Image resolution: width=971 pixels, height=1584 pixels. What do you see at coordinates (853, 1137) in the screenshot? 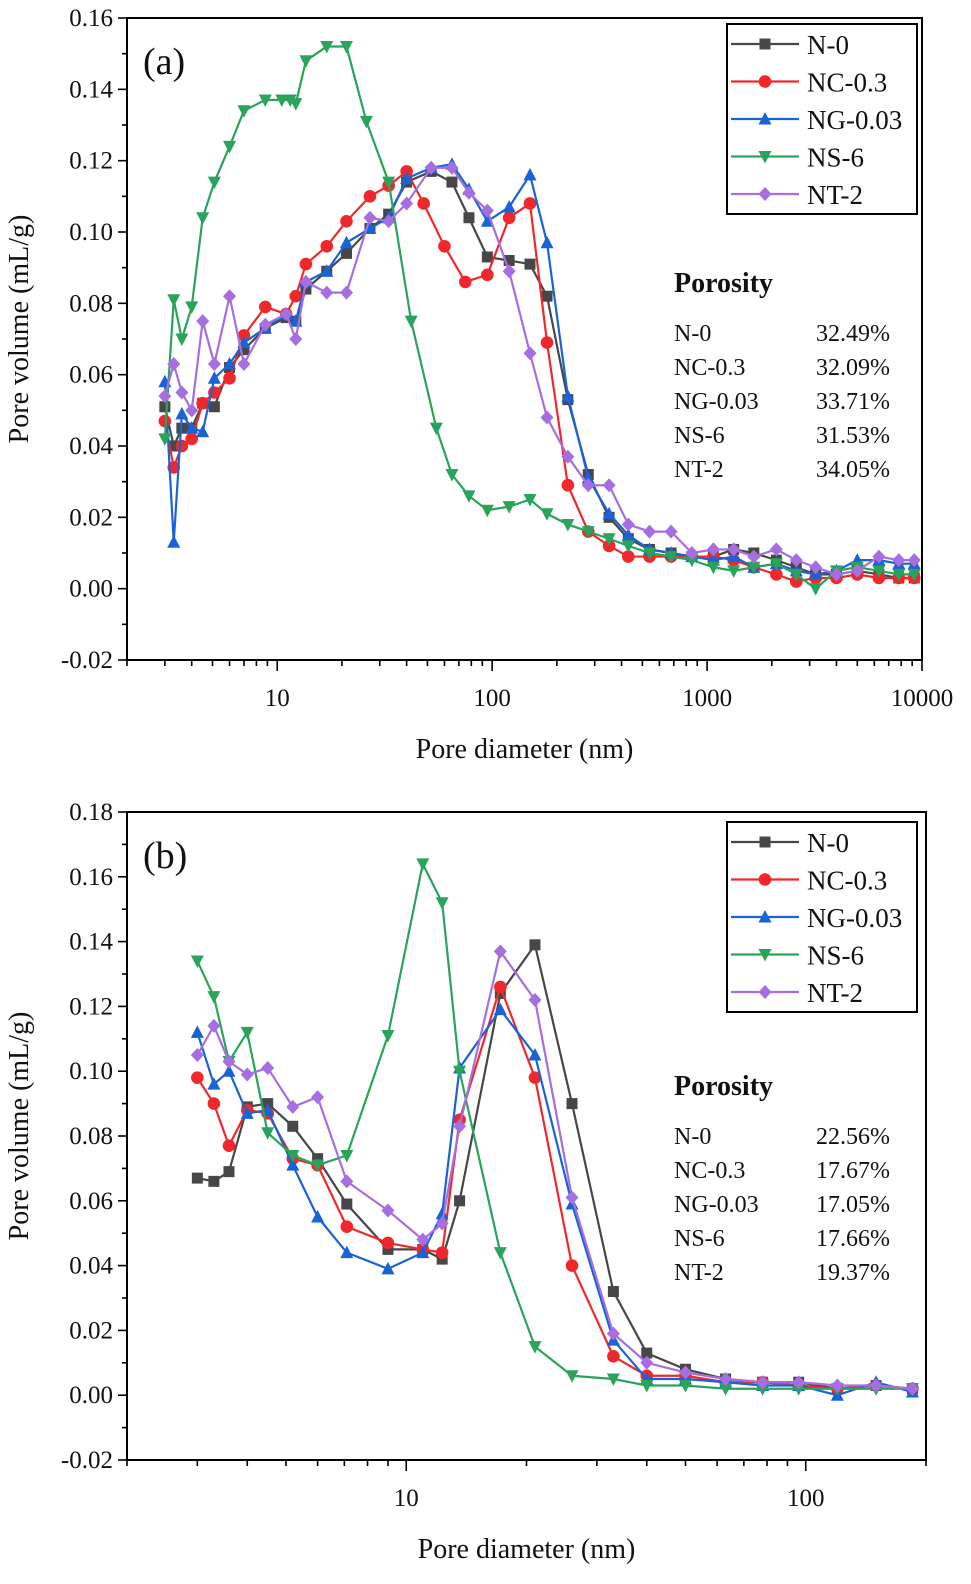
I see `porosity-value: 22.56%` at bounding box center [853, 1137].